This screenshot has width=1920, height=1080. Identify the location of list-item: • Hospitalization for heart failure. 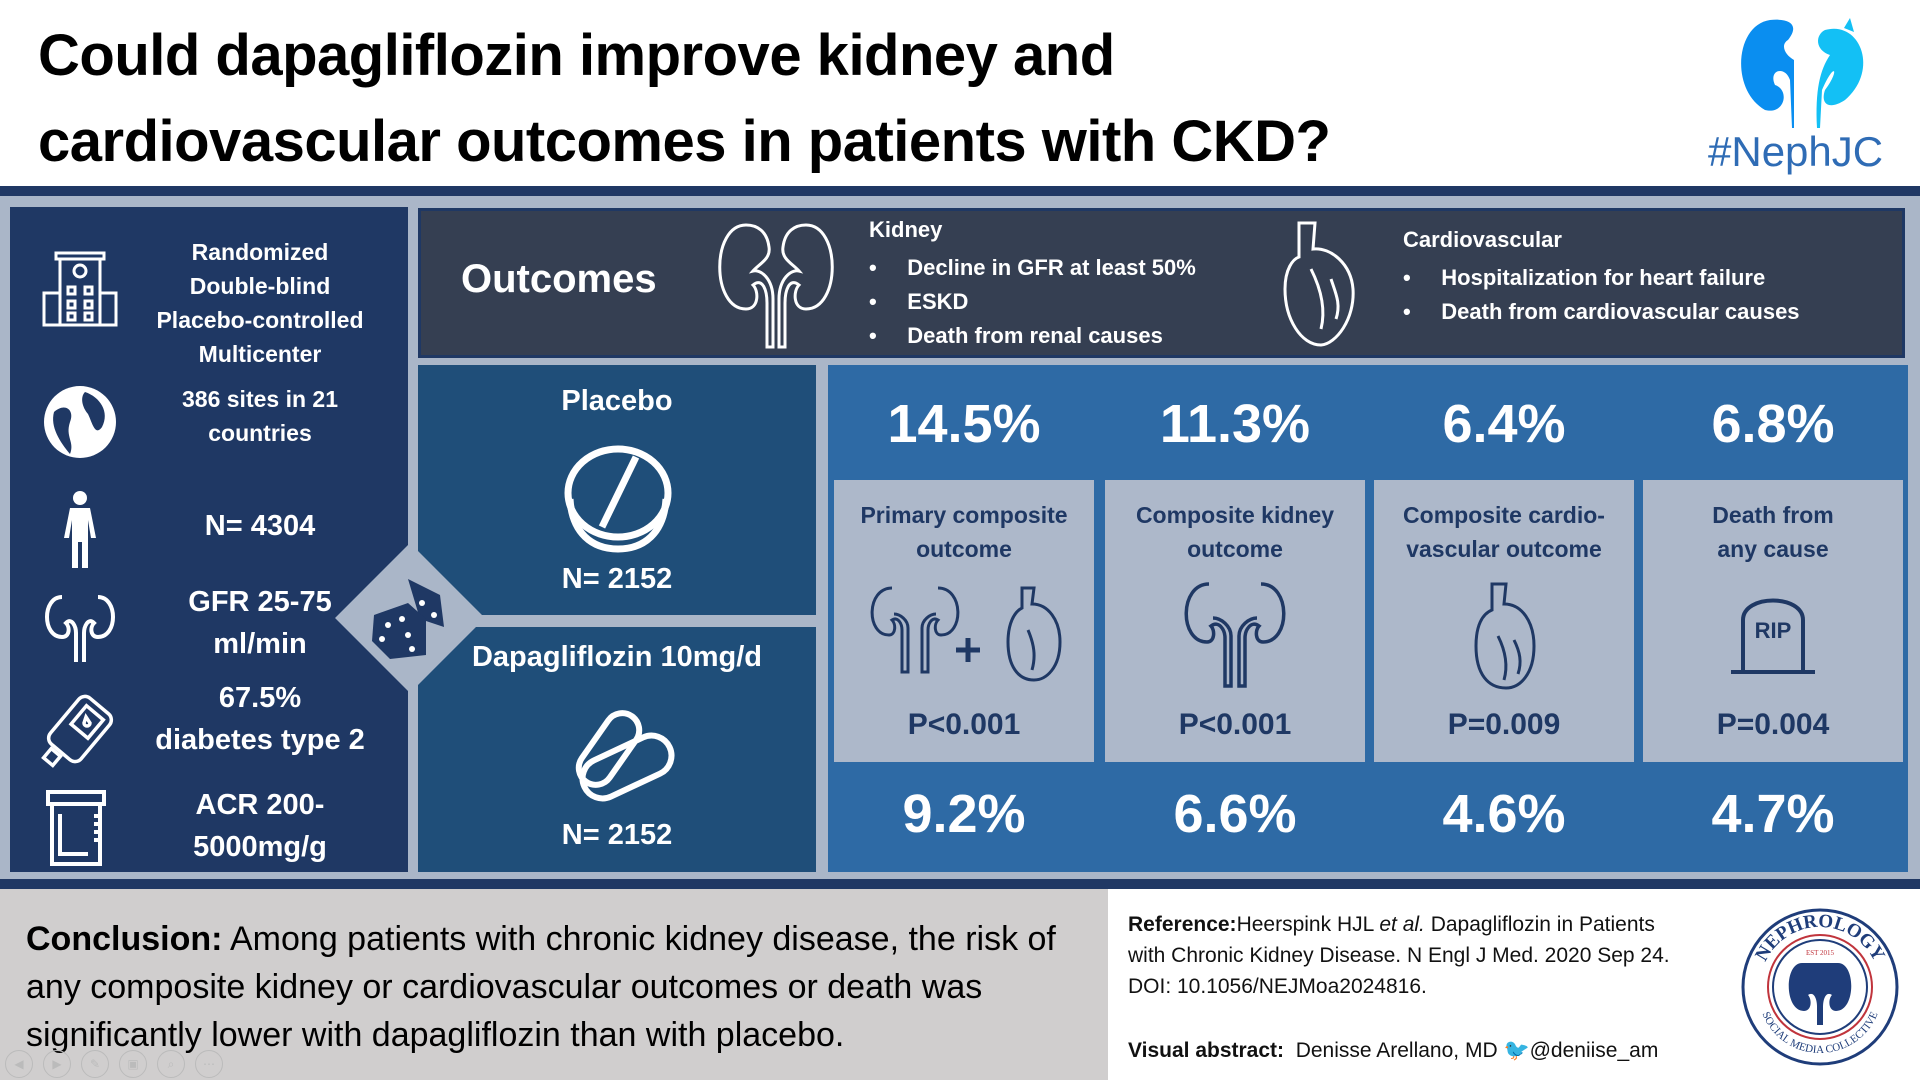
(1584, 277).